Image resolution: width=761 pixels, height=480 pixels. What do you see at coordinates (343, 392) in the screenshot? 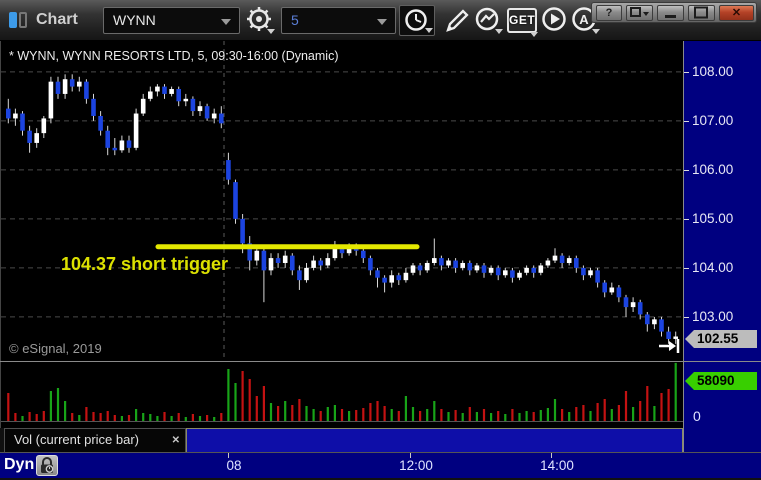
I see `volume-canvas` at bounding box center [343, 392].